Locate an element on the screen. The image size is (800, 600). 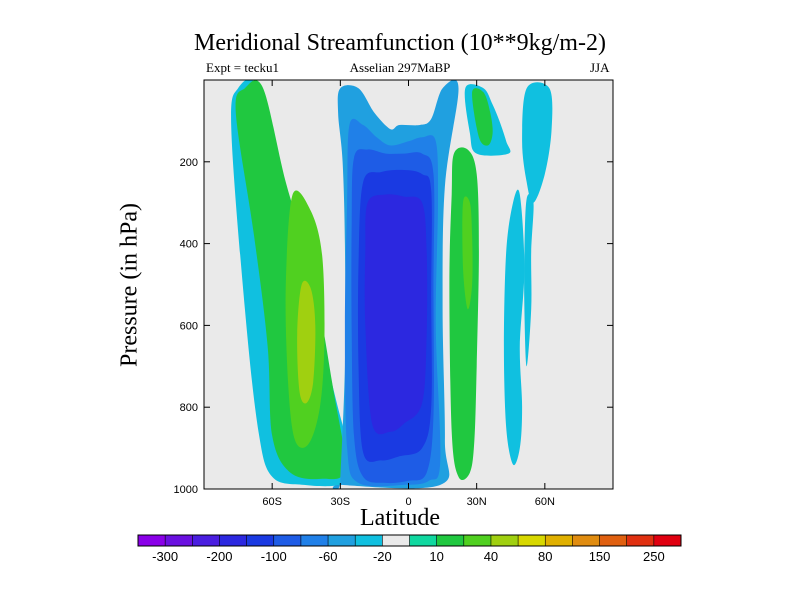
colorbar-label: -100 is located at coordinates (274, 556).